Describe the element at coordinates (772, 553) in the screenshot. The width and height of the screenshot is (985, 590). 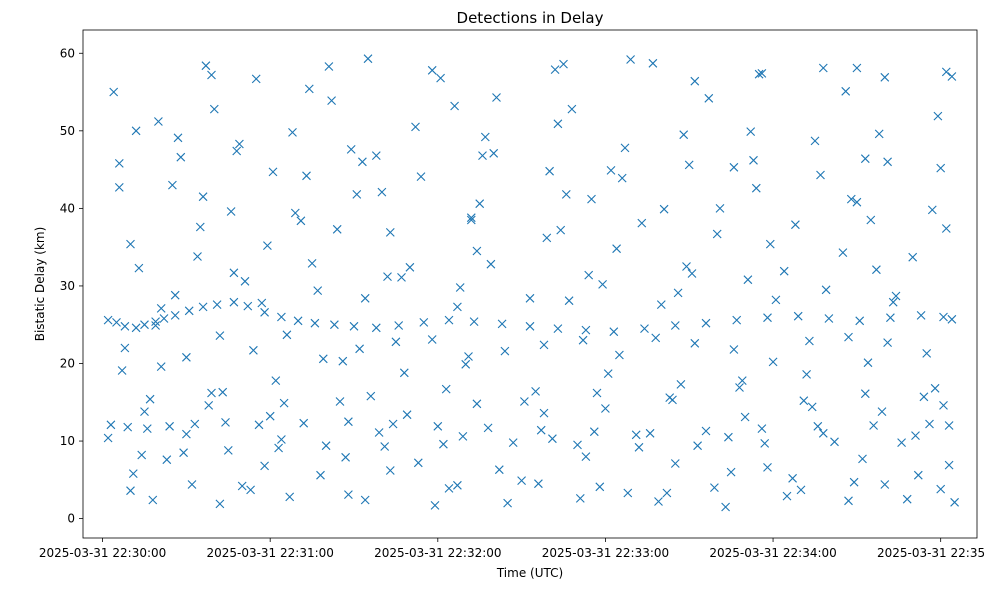
I see `x-tick-label: 2025-03-31 22:34:00` at that location.